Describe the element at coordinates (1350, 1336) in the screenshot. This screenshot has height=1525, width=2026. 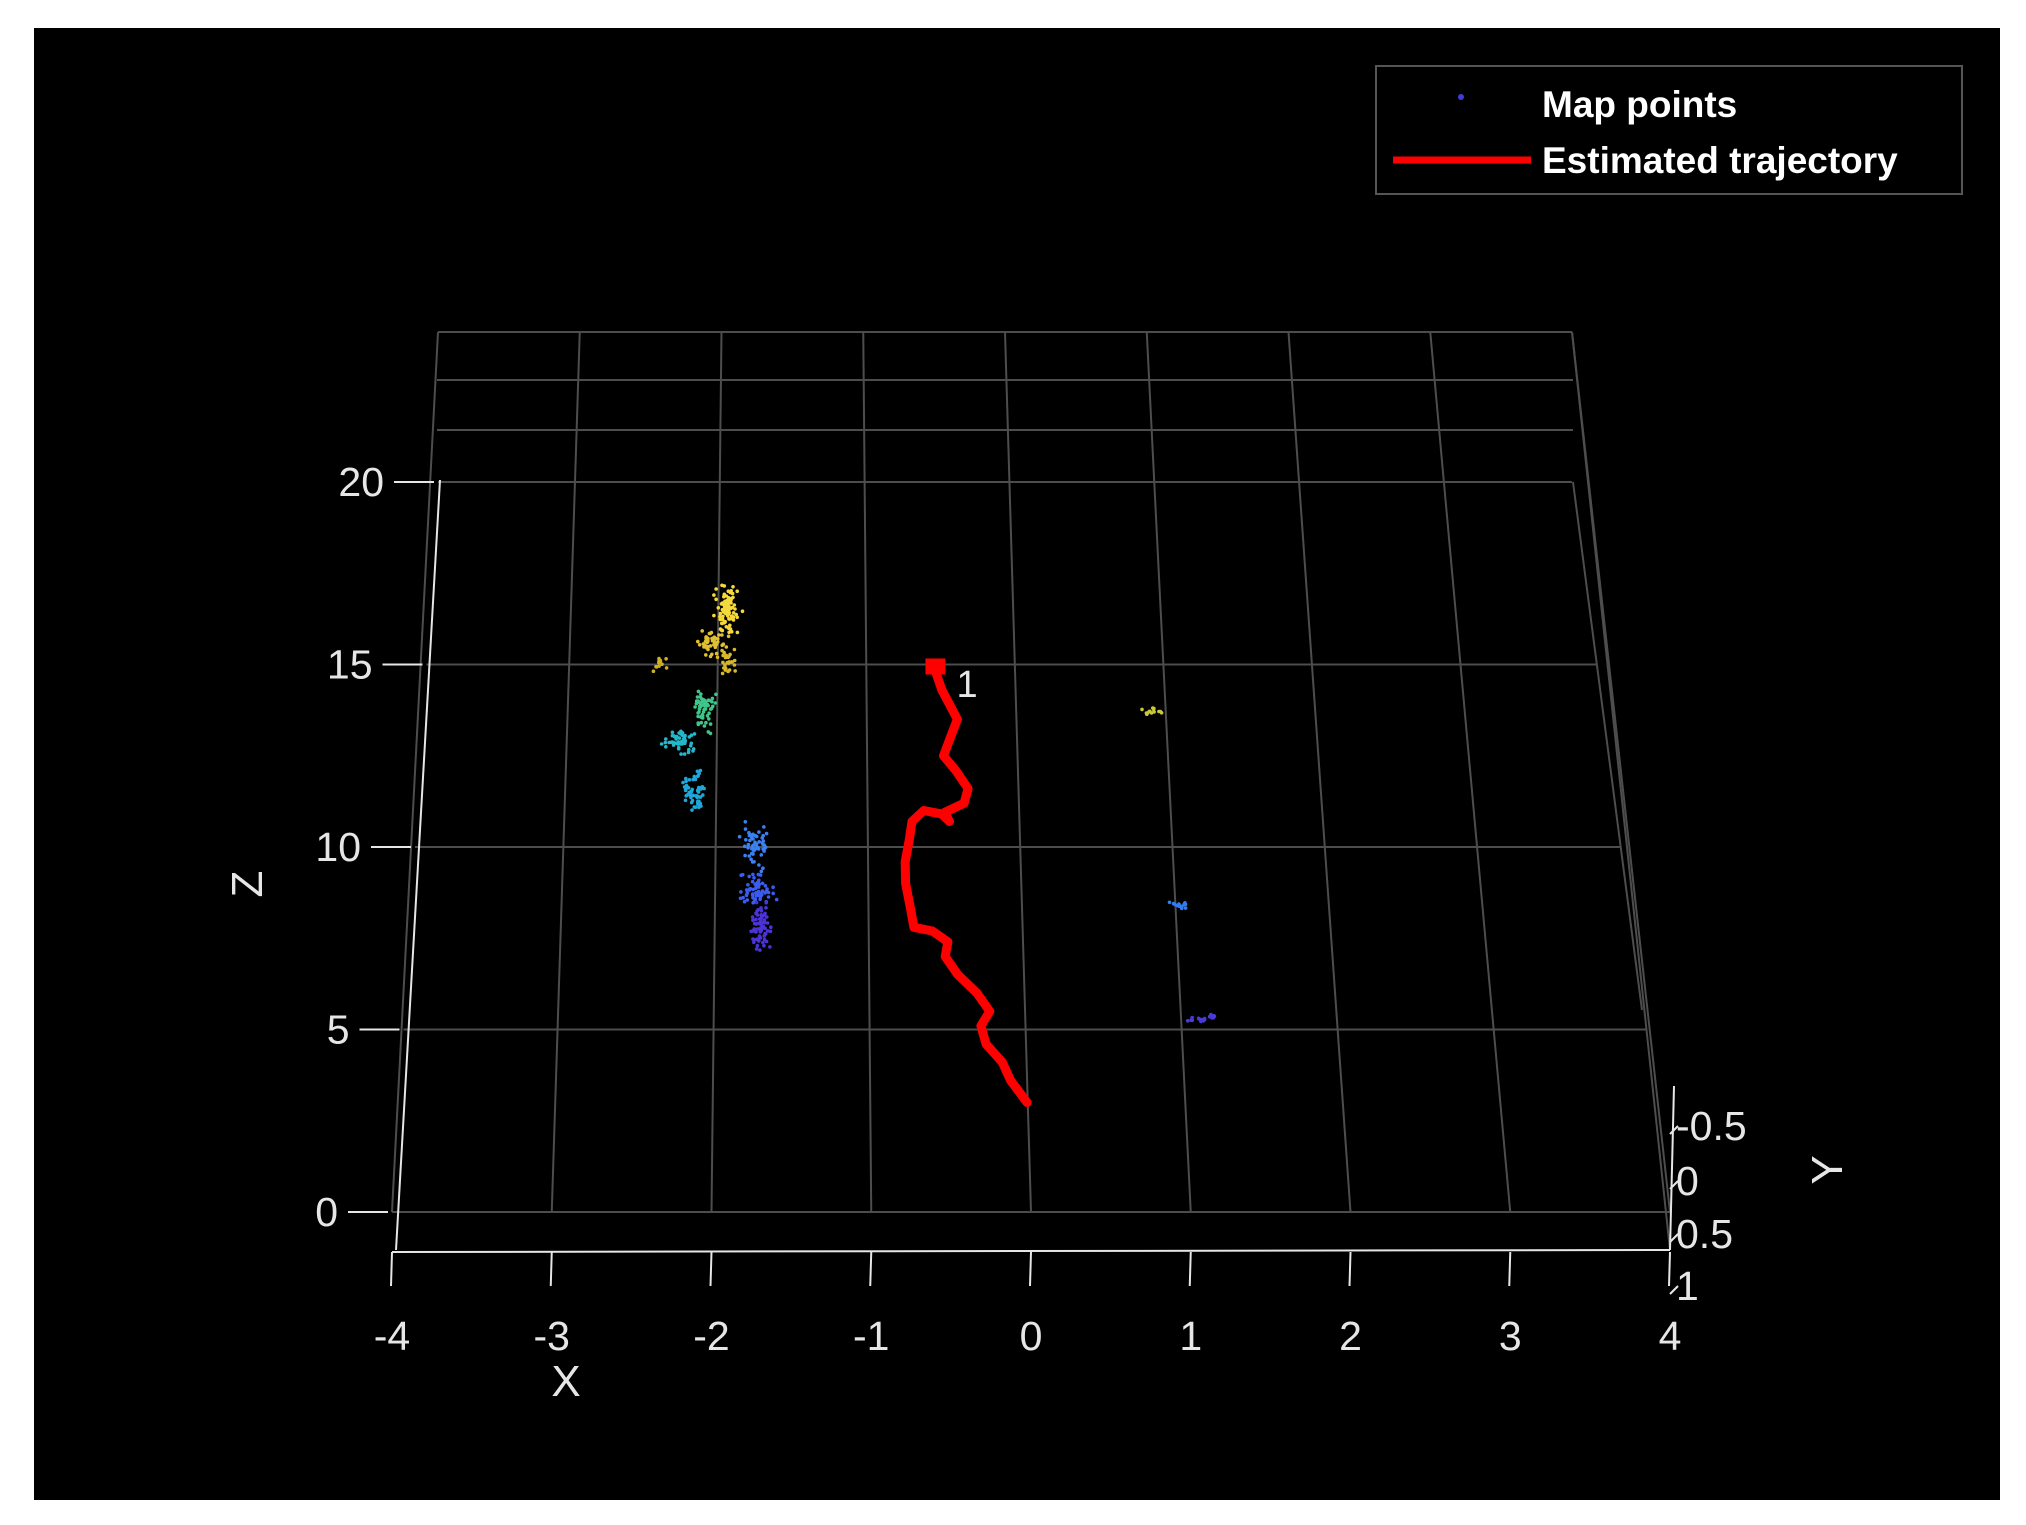
I see `x-tick-label: 2` at that location.